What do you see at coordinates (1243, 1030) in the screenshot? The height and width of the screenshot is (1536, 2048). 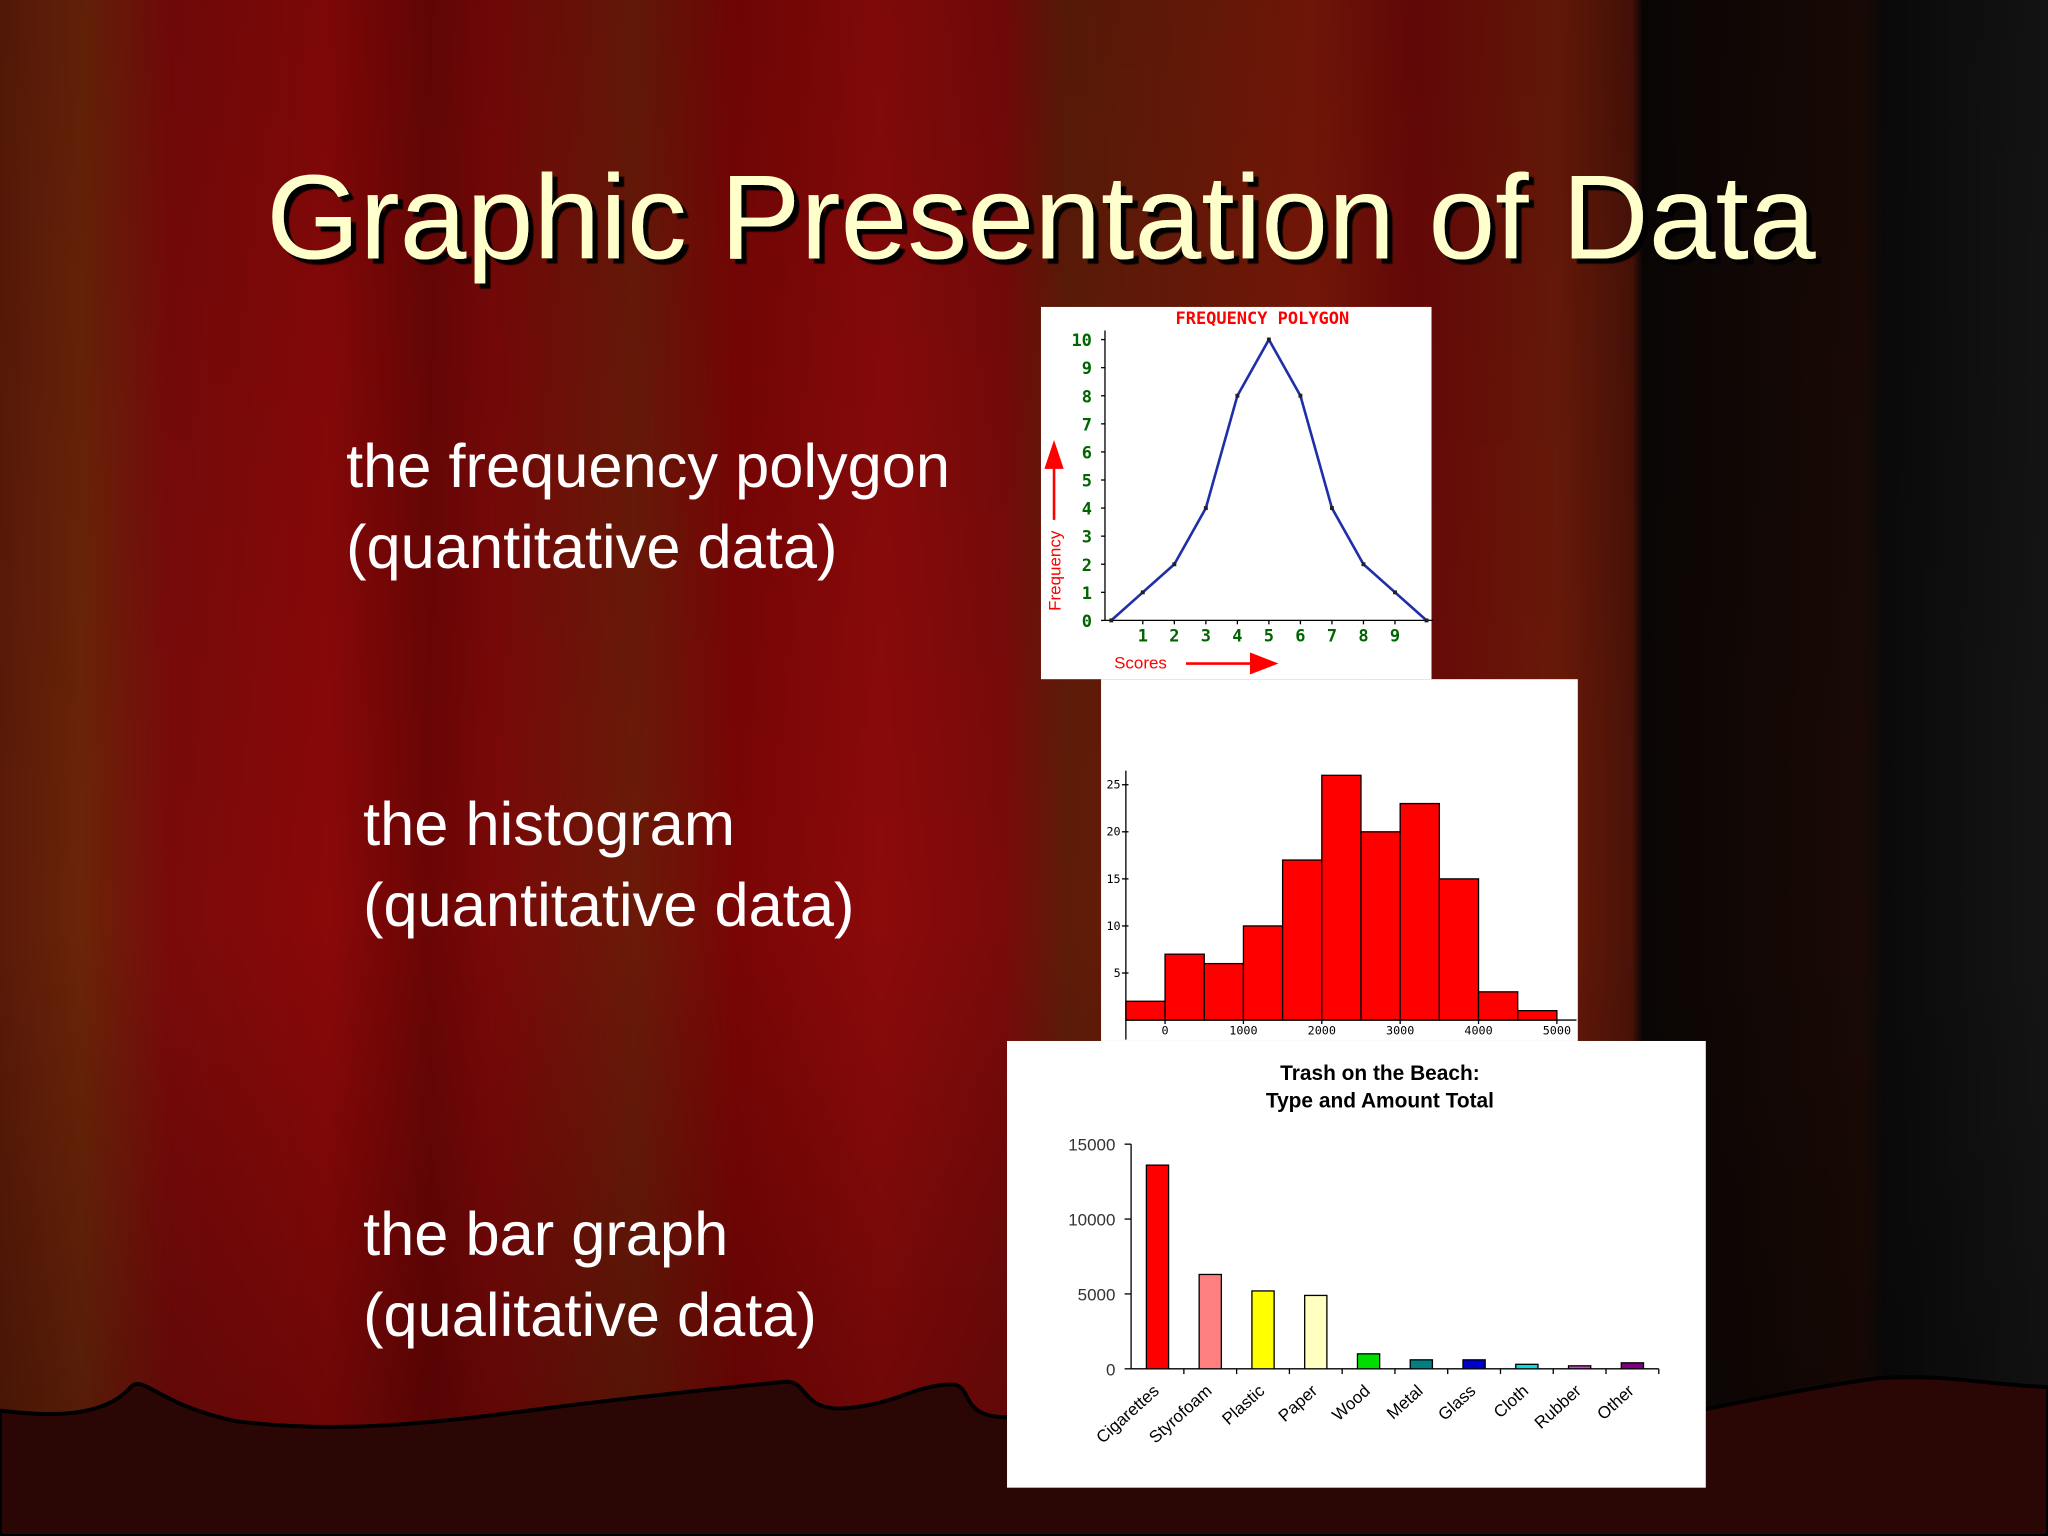 I see `x-tick-label: 1000` at bounding box center [1243, 1030].